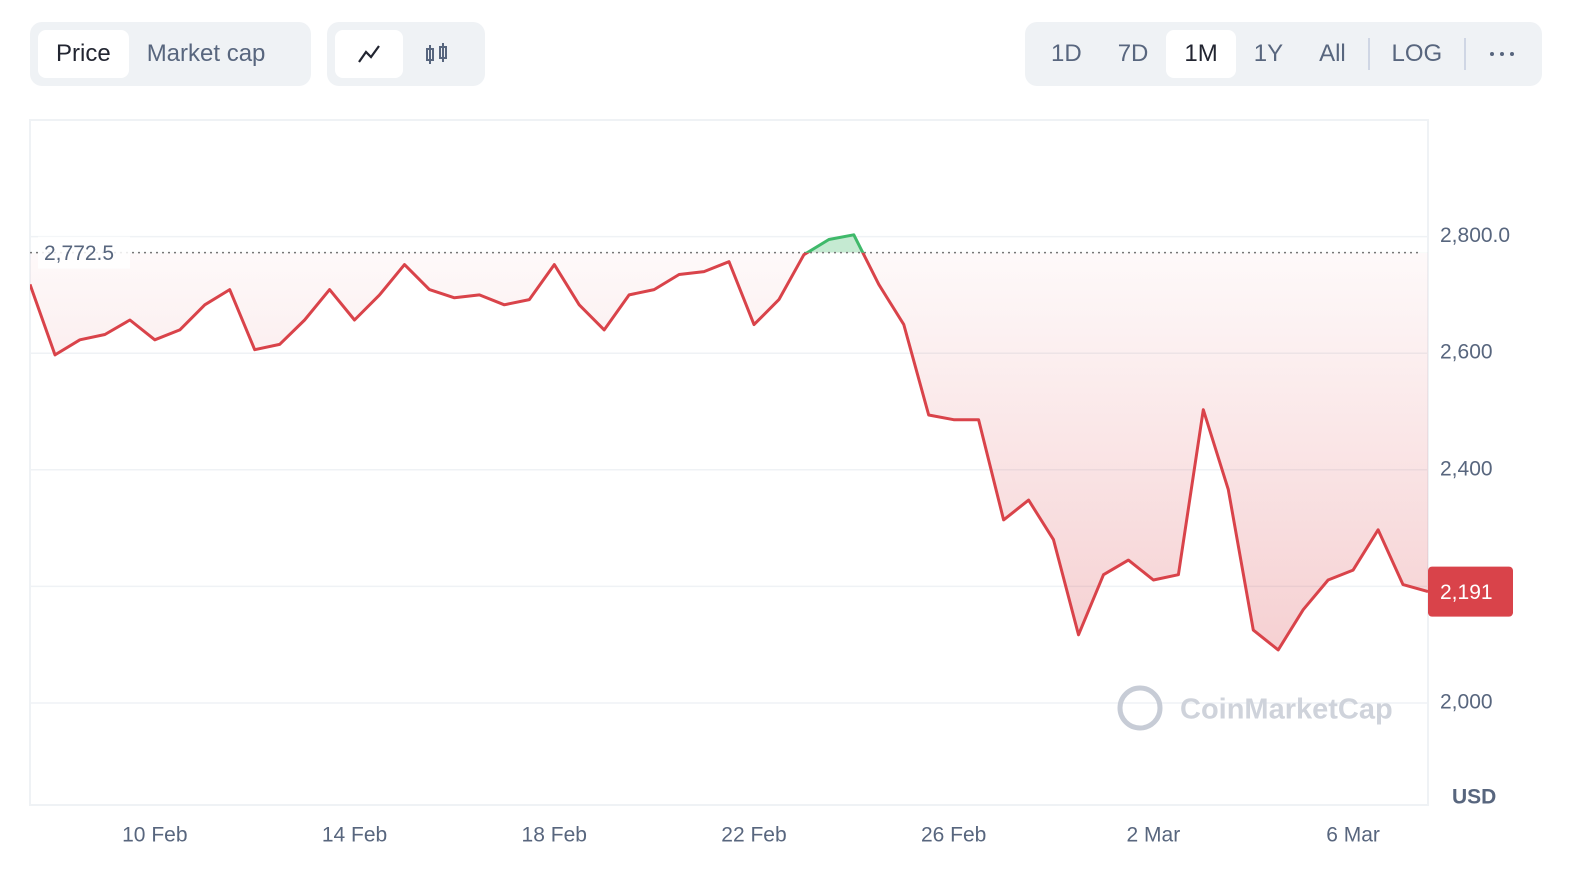  What do you see at coordinates (1154, 835) in the screenshot?
I see `x-tick-label: 2 Mar` at bounding box center [1154, 835].